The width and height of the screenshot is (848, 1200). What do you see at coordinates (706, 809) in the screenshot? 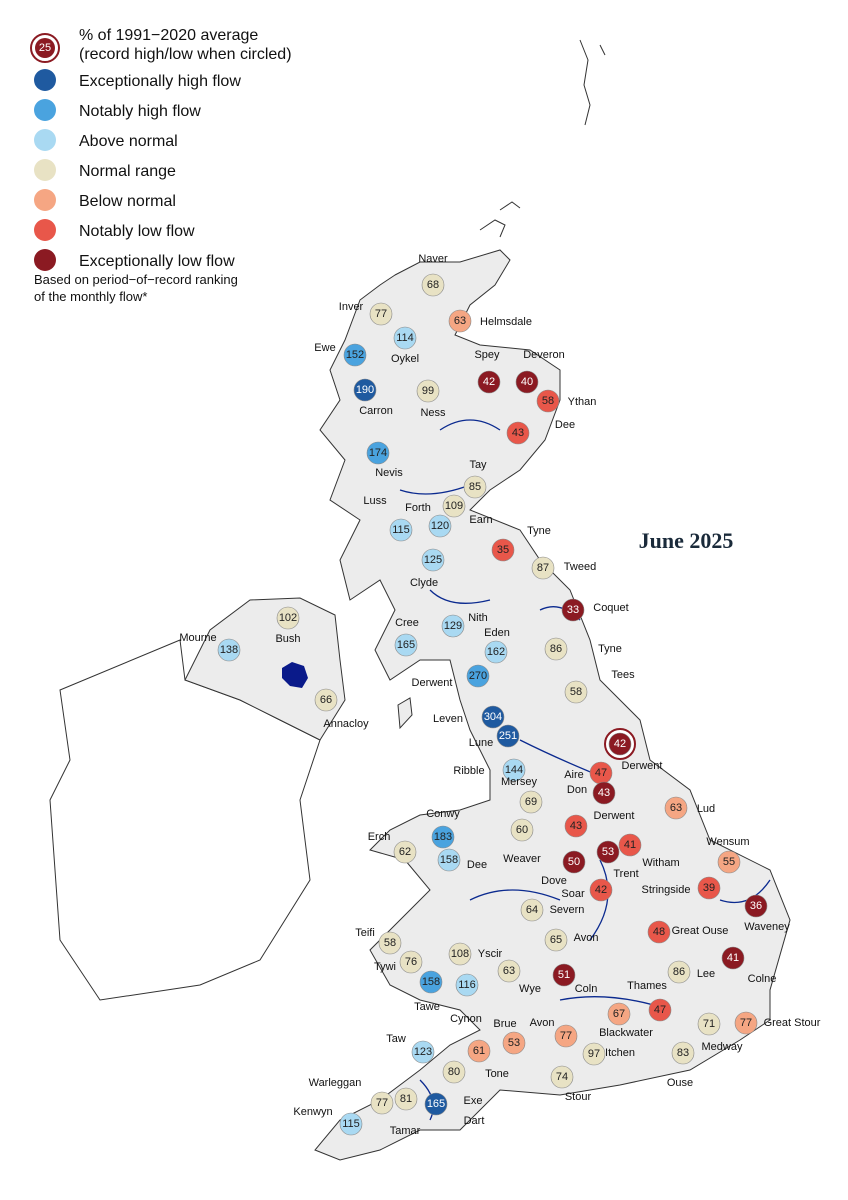
I see `station-name: Lud` at bounding box center [706, 809].